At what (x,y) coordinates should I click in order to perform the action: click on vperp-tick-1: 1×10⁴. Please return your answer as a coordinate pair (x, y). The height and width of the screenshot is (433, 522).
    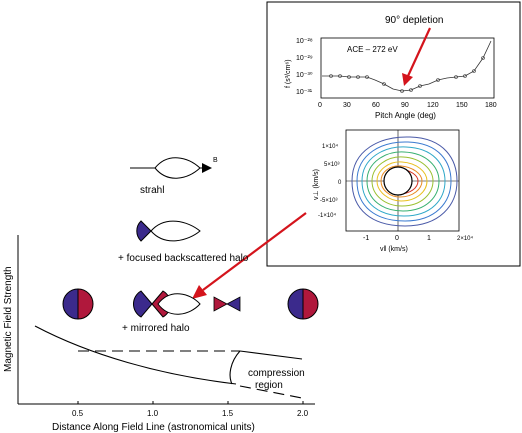
    Looking at the image, I should click on (330, 146).